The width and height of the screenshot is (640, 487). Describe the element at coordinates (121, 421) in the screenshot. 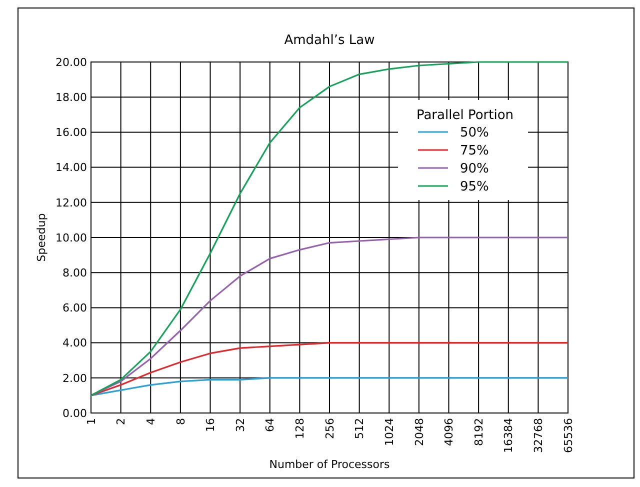

I see `x-tick-label: 2` at that location.